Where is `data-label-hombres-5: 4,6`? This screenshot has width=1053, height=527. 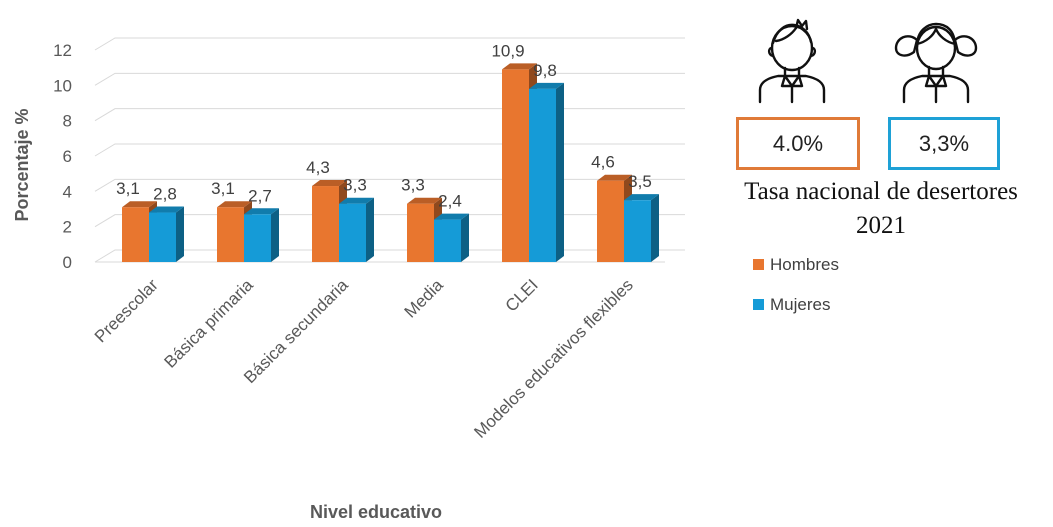 data-label-hombres-5: 4,6 is located at coordinates (603, 162).